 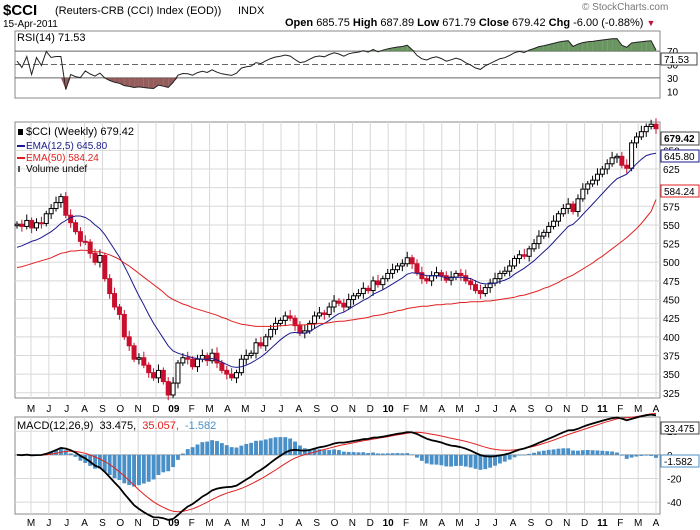 What do you see at coordinates (441, 523) in the screenshot?
I see `x-tick-label: A` at bounding box center [441, 523].